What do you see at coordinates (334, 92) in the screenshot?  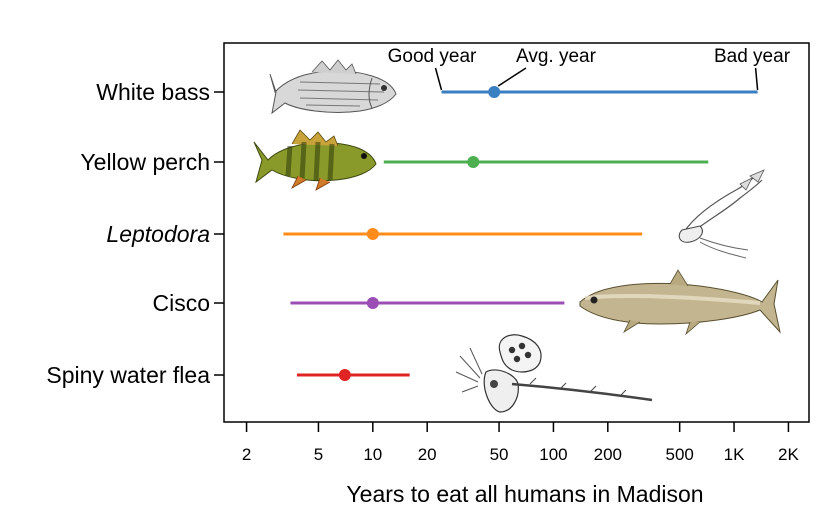 I see `white-bass-illustration` at bounding box center [334, 92].